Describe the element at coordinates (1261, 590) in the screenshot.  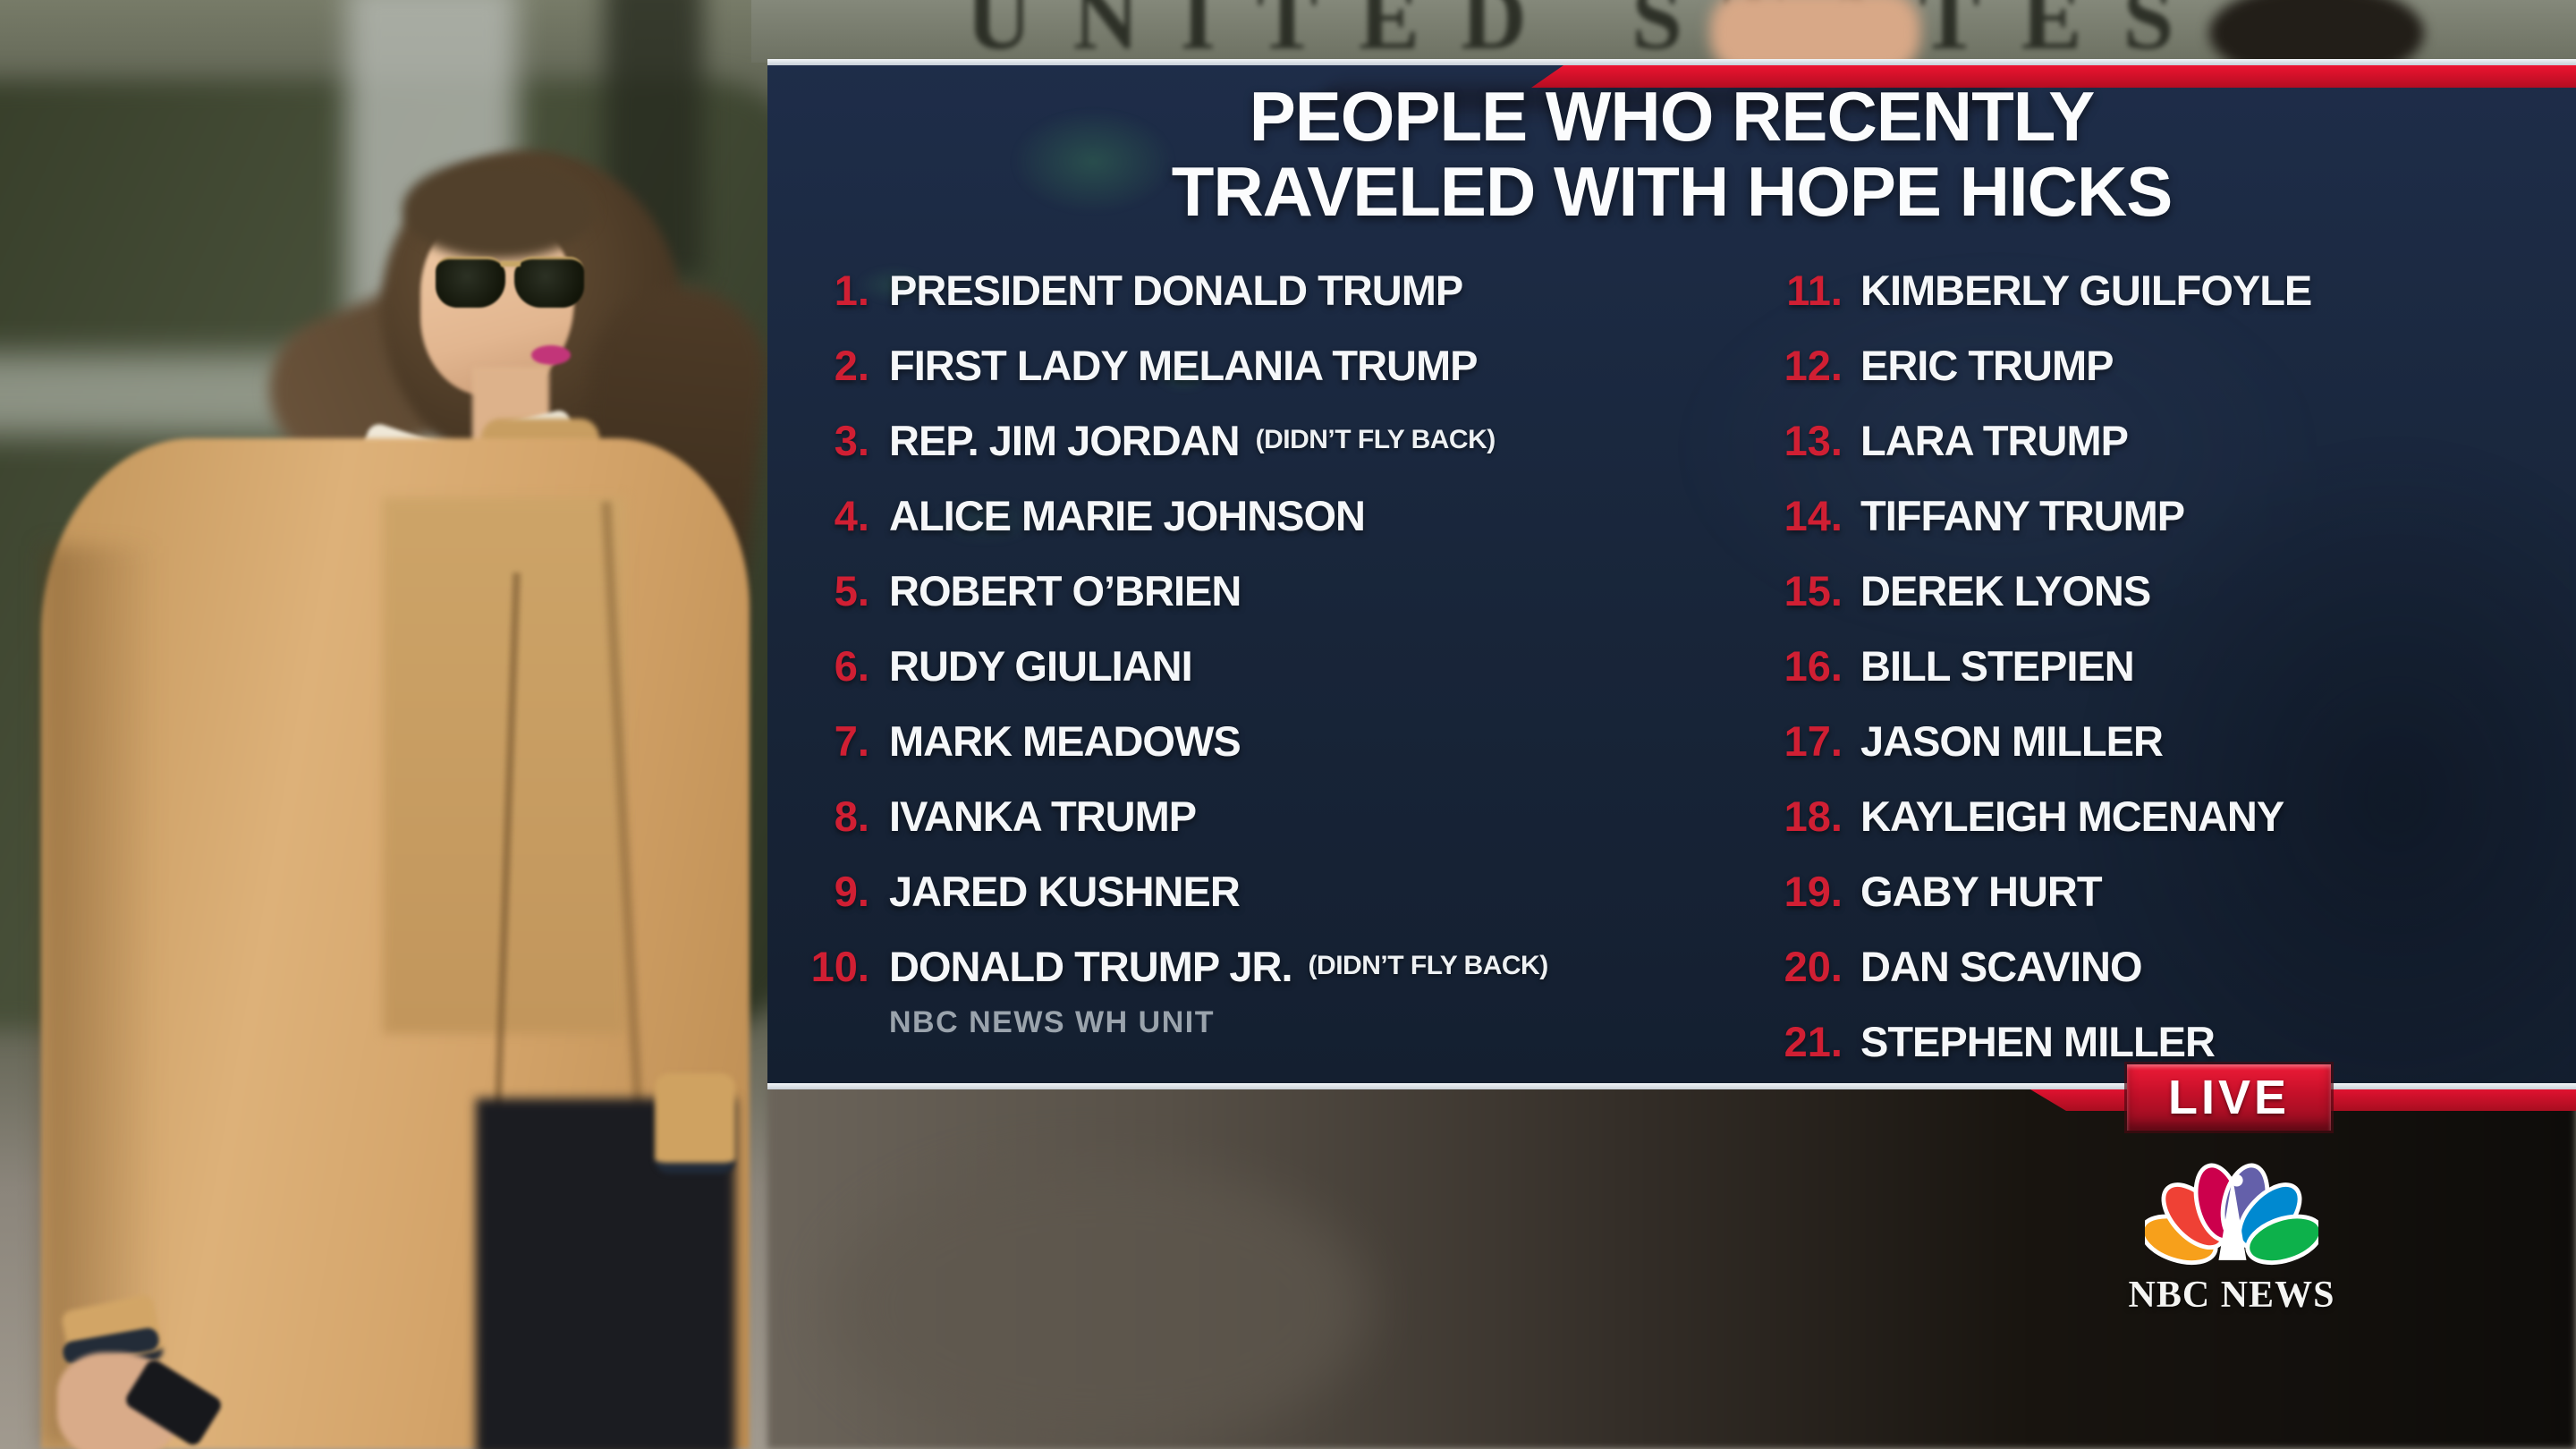
I see `list-item: 5. ROBERT O’BRIEN` at that location.